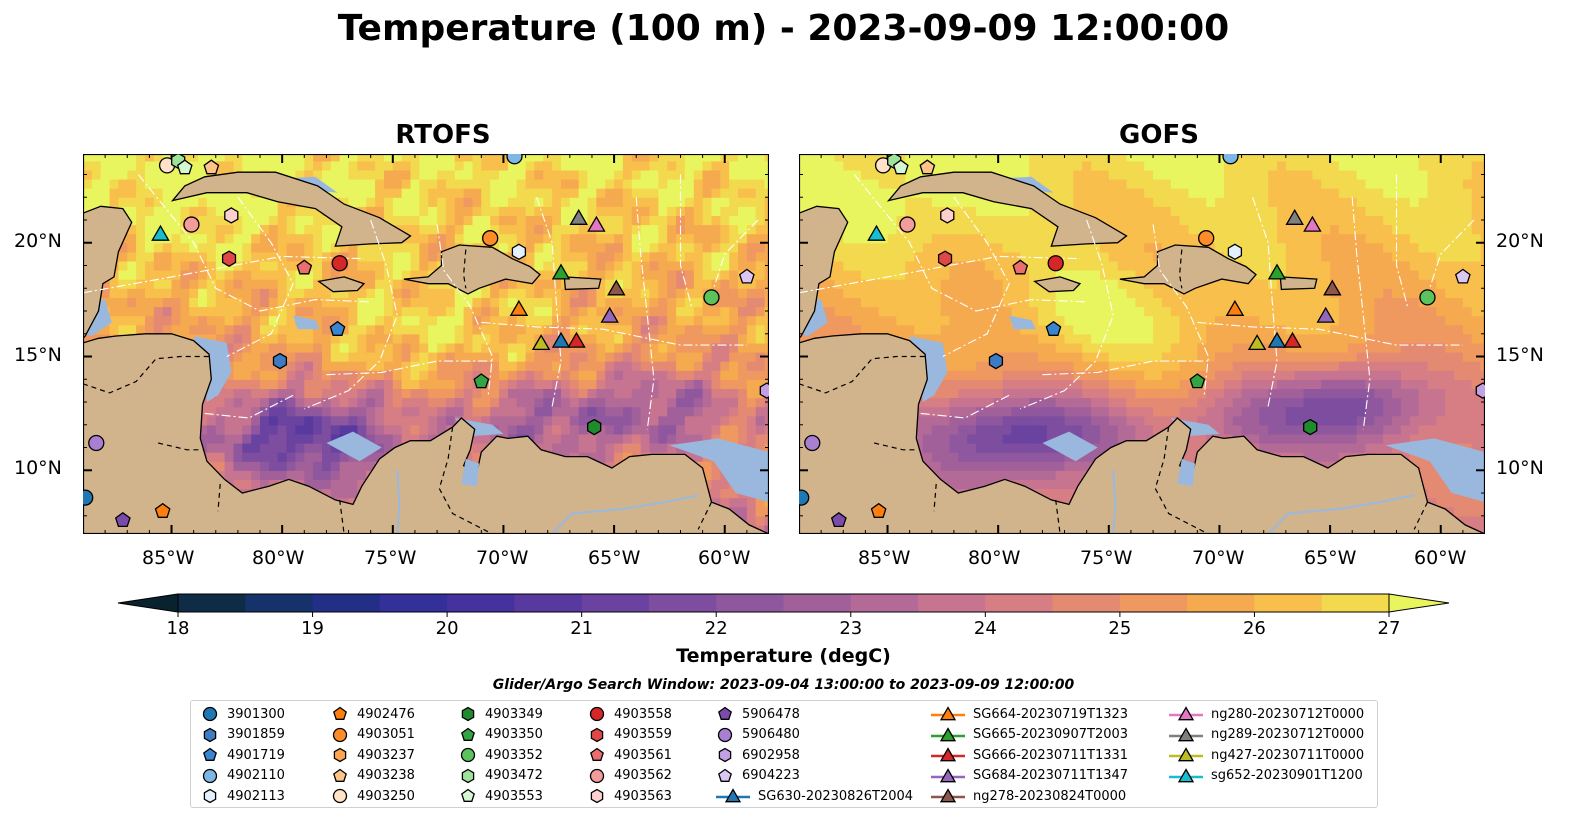  I want to click on land-jamaica, so click(1057, 284).